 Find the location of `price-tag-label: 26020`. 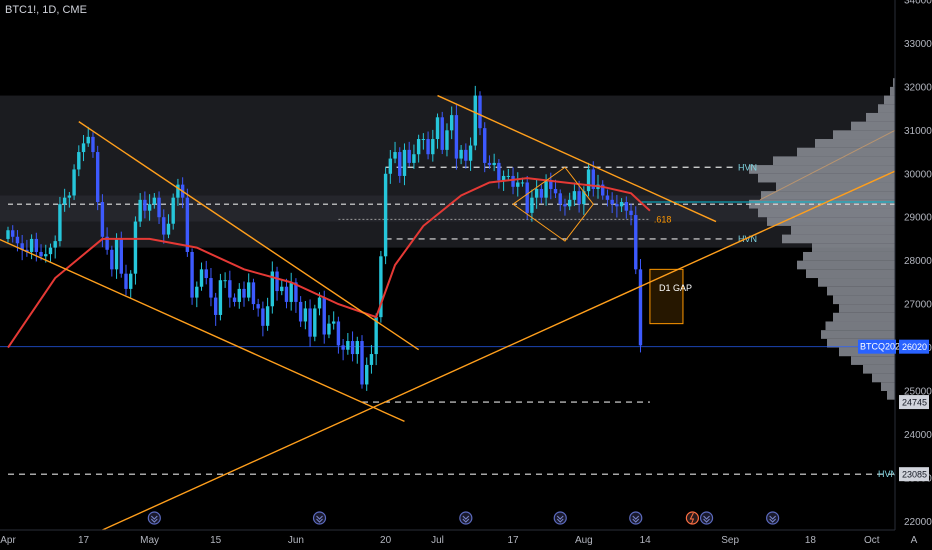

price-tag-label: 26020 is located at coordinates (914, 347).